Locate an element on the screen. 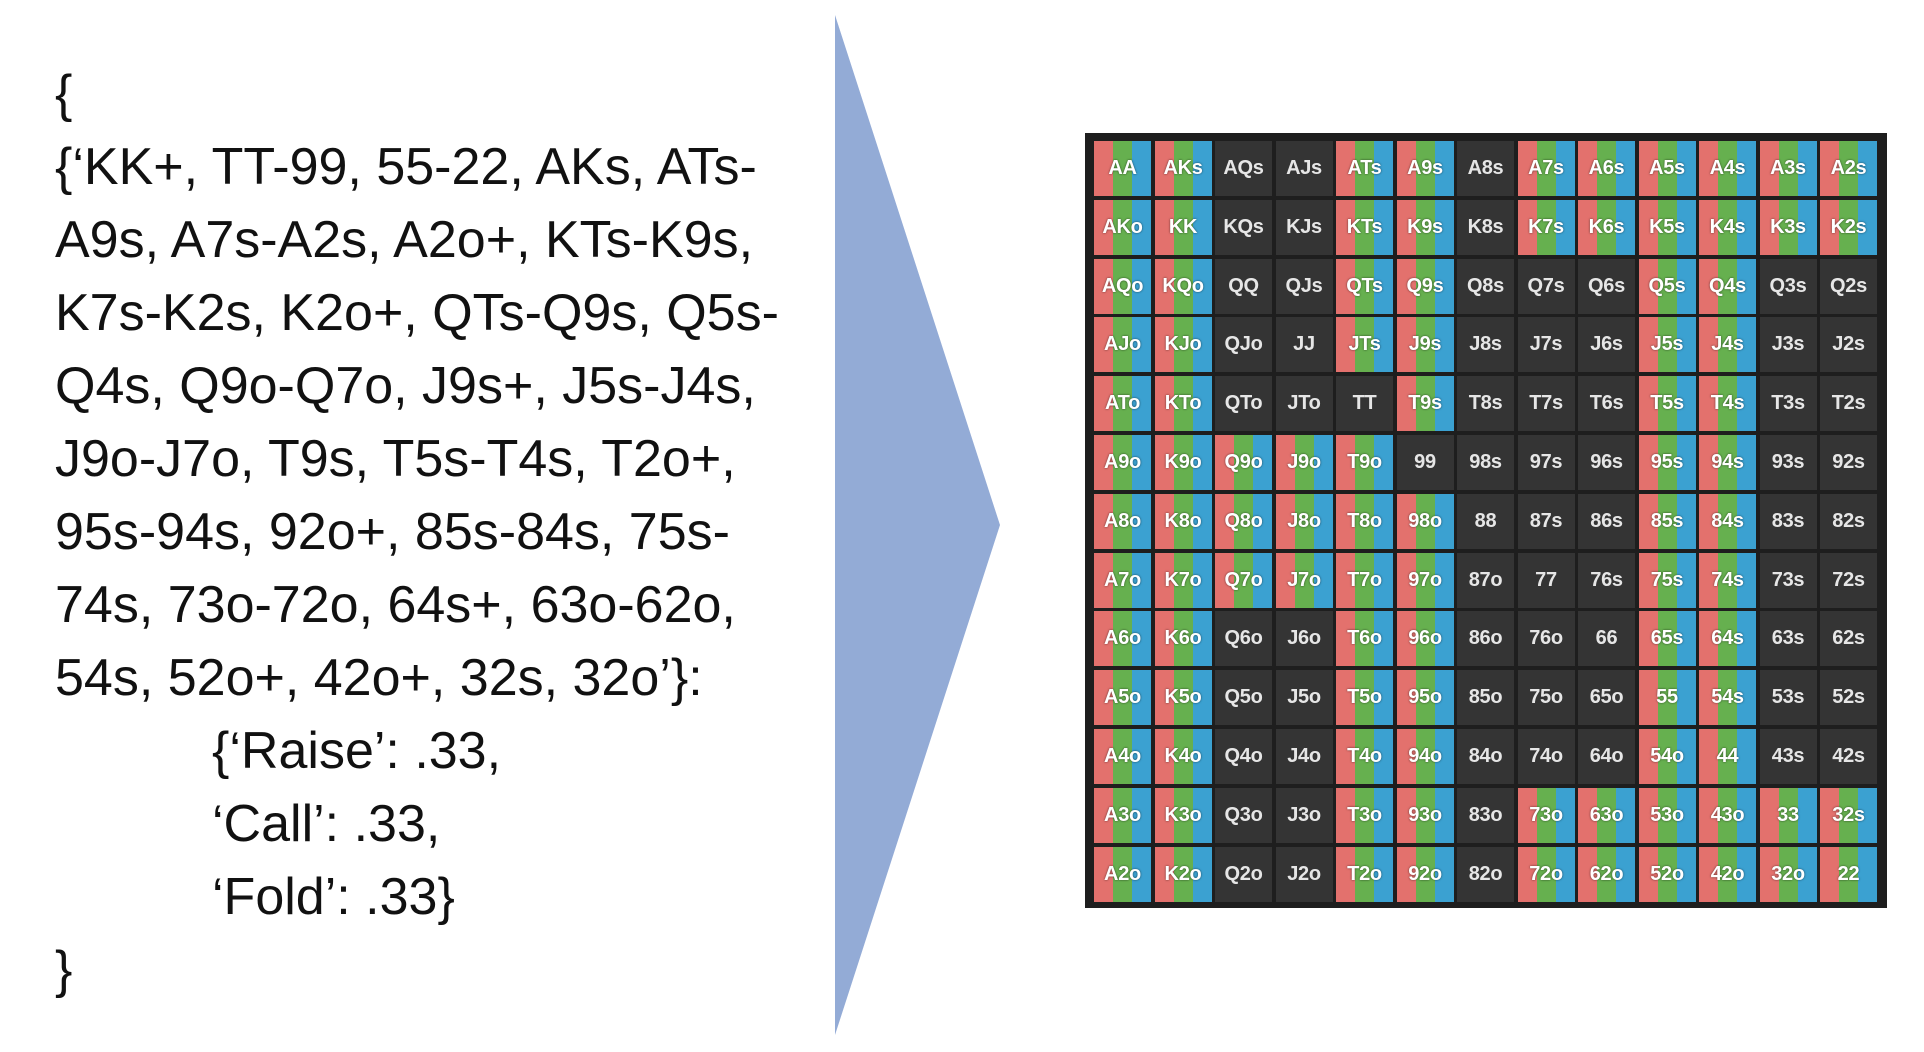 The width and height of the screenshot is (1924, 1052). hand-cell: A7o is located at coordinates (1122, 580).